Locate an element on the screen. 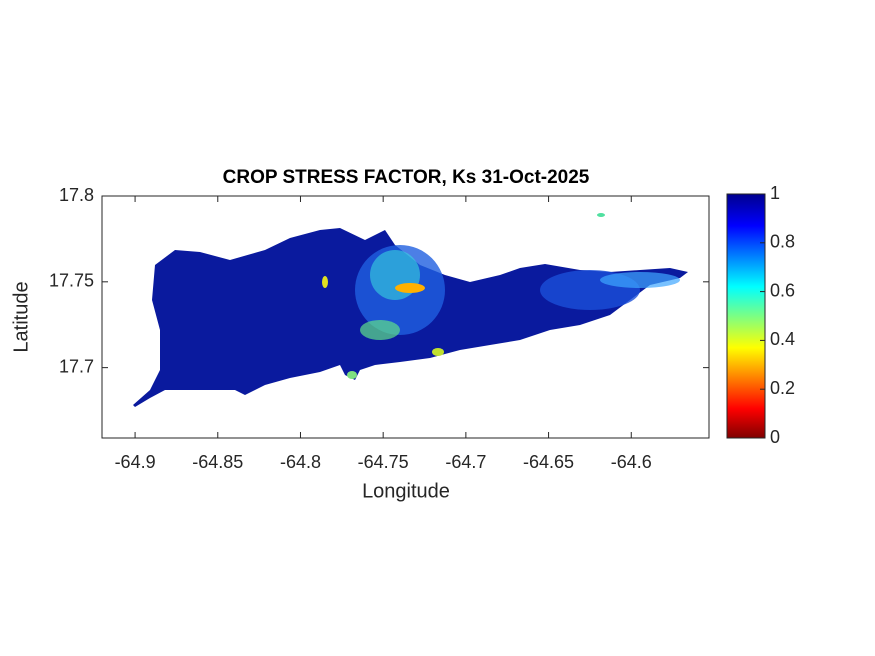 This screenshot has height=656, width=875. x-tick-label: -64.9 is located at coordinates (135, 462).